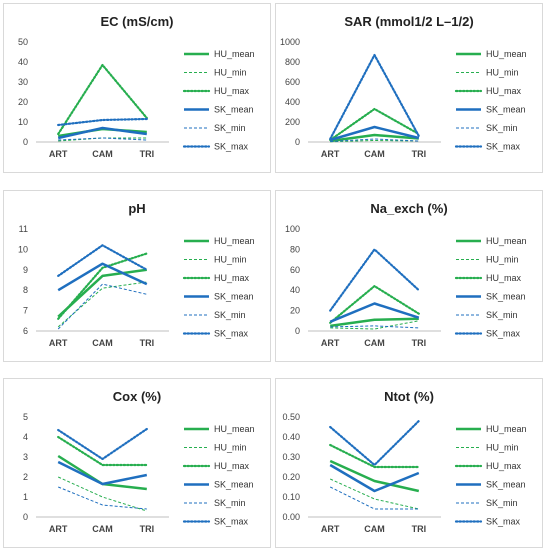 This screenshot has height=550, width=548. What do you see at coordinates (136, 208) in the screenshot?
I see `chart-title: pH` at bounding box center [136, 208].